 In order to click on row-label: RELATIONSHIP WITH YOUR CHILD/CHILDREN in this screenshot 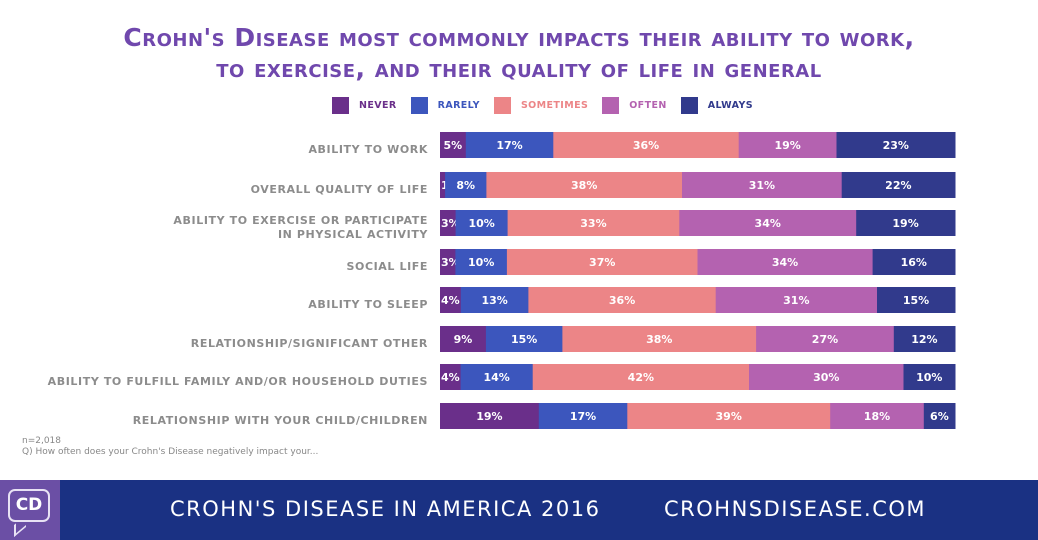, I will do `click(280, 421)`.